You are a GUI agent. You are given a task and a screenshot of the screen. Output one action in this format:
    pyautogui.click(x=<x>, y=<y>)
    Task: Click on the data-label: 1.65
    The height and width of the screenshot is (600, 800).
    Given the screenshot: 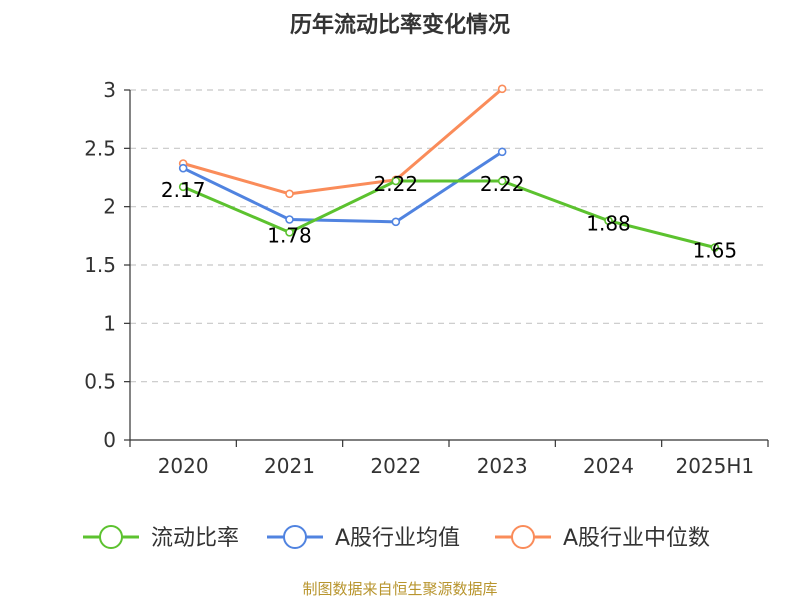 What is the action you would take?
    pyautogui.click(x=715, y=251)
    